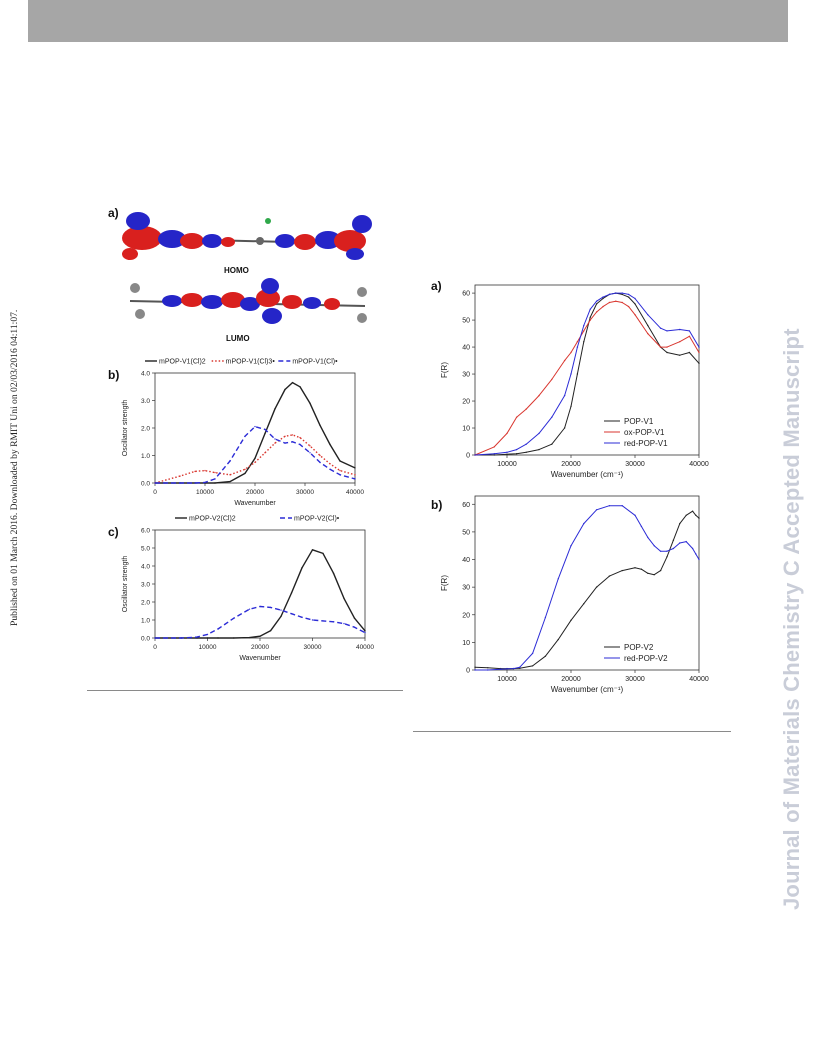 Image resolution: width=816 pixels, height=1056 pixels. Describe the element at coordinates (571, 464) in the screenshot. I see `x-tick-label: 20000` at that location.